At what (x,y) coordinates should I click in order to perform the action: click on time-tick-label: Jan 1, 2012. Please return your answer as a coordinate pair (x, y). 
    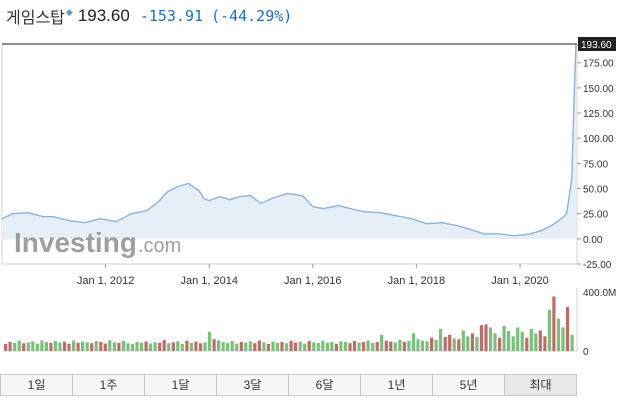
    Looking at the image, I should click on (106, 281).